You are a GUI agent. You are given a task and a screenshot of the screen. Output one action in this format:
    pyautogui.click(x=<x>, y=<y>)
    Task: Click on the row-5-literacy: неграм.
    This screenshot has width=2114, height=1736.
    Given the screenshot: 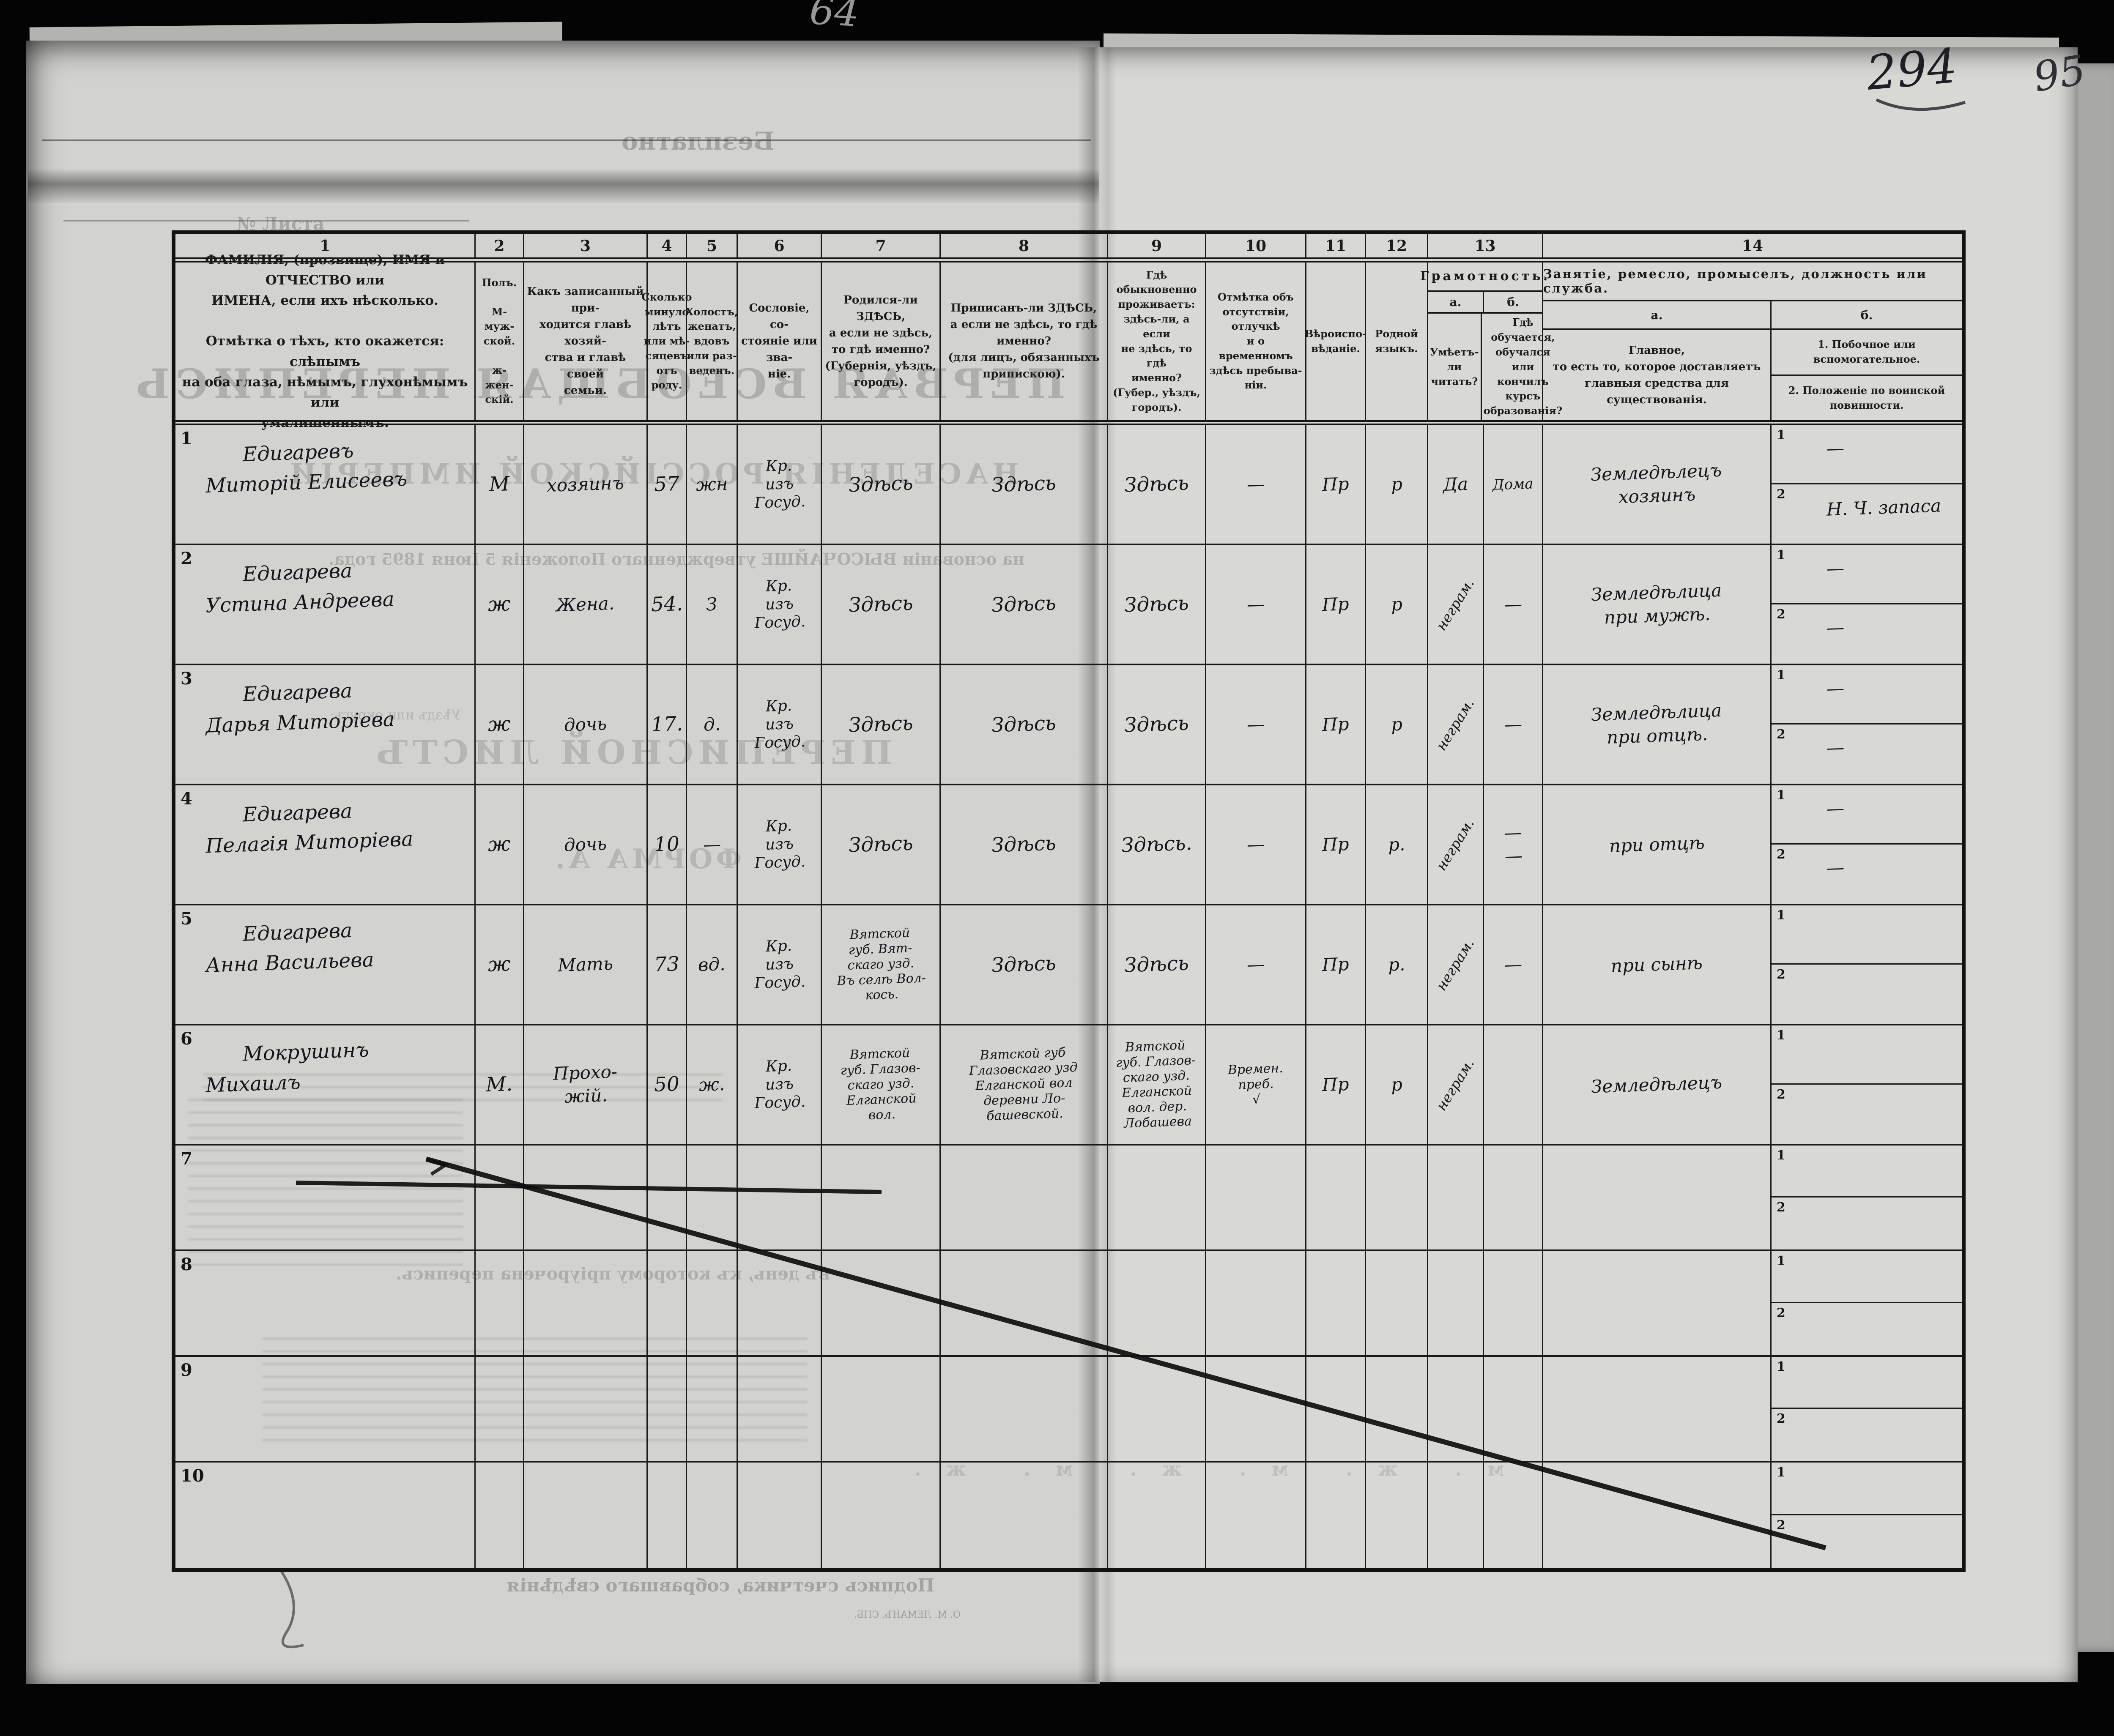 What is the action you would take?
    pyautogui.click(x=1456, y=965)
    